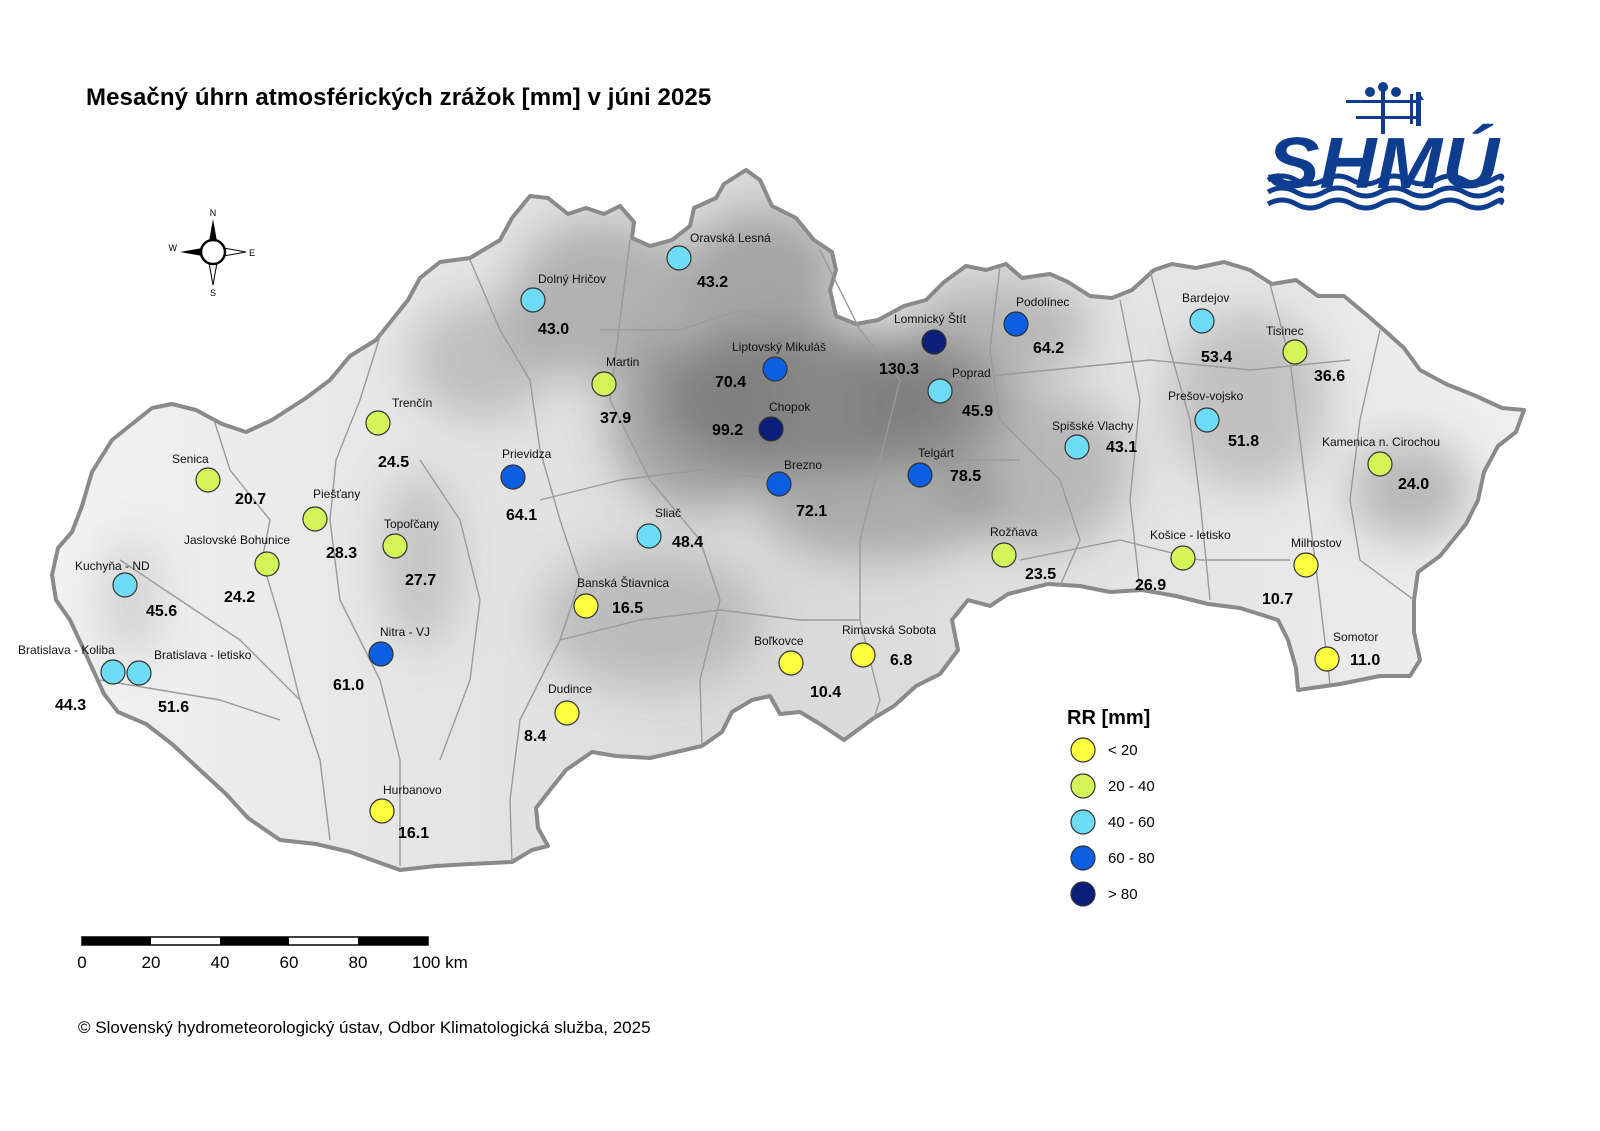 The height and width of the screenshot is (1131, 1600). Describe the element at coordinates (811, 511) in the screenshot. I see `station-value-label: 72.1` at that location.